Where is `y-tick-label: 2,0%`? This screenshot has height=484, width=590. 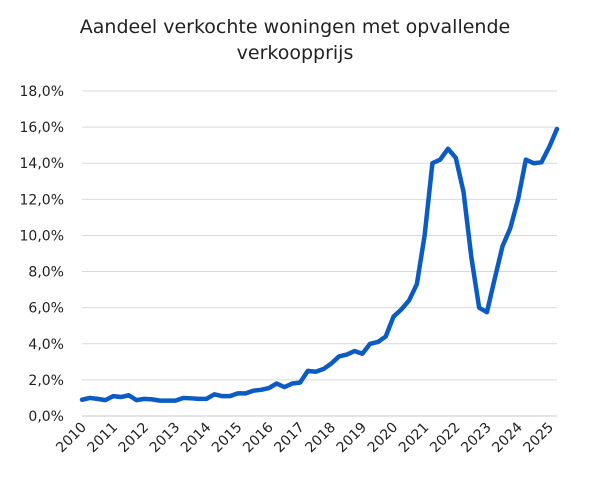
y-tick-label: 2,0% is located at coordinates (46, 381).